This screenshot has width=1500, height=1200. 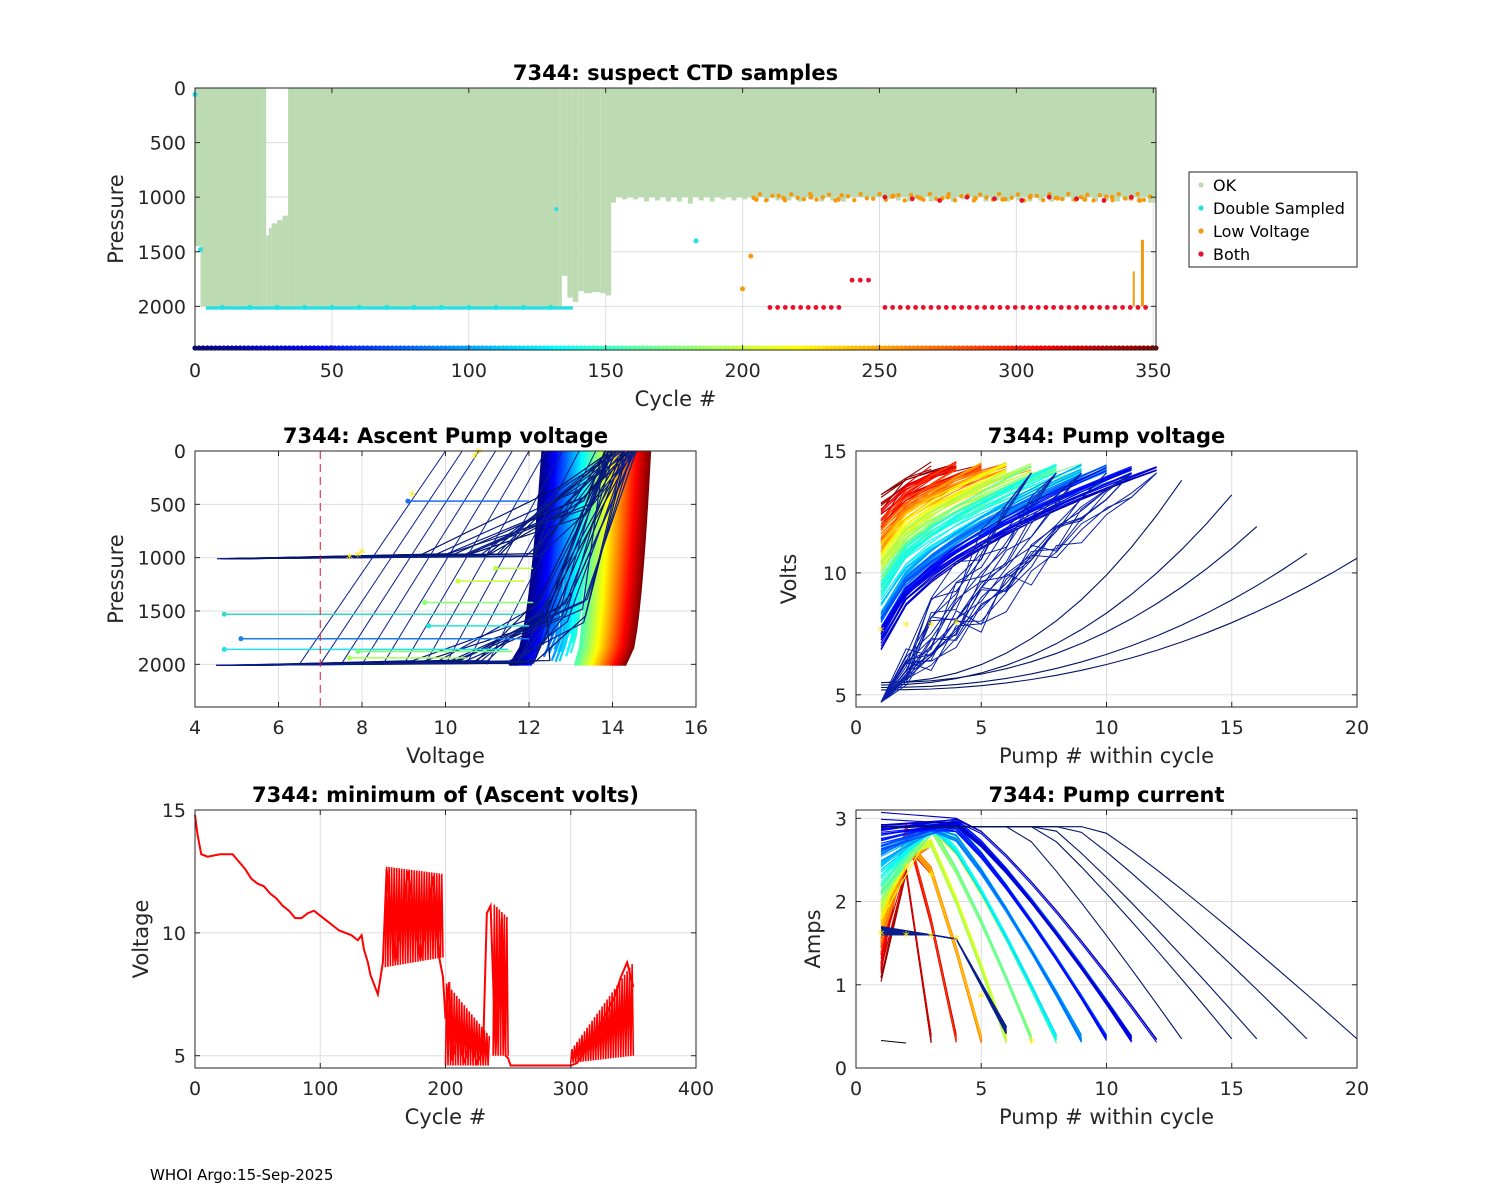 What do you see at coordinates (141, 939) in the screenshot?
I see `y-axis-label: Voltage` at bounding box center [141, 939].